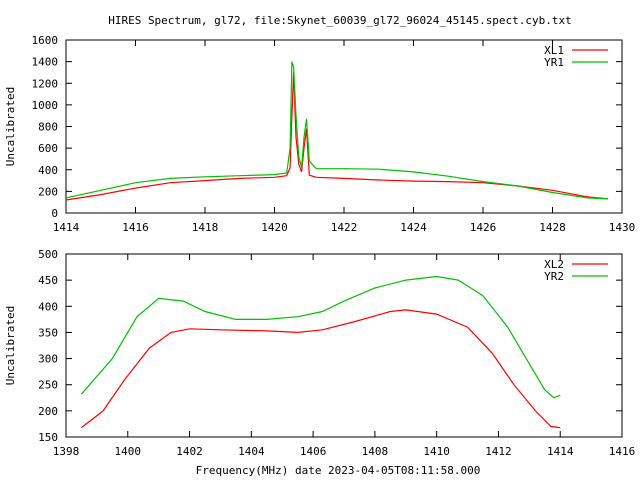 The height and width of the screenshot is (484, 640). What do you see at coordinates (554, 264) in the screenshot?
I see `legend-label: XL2` at bounding box center [554, 264].